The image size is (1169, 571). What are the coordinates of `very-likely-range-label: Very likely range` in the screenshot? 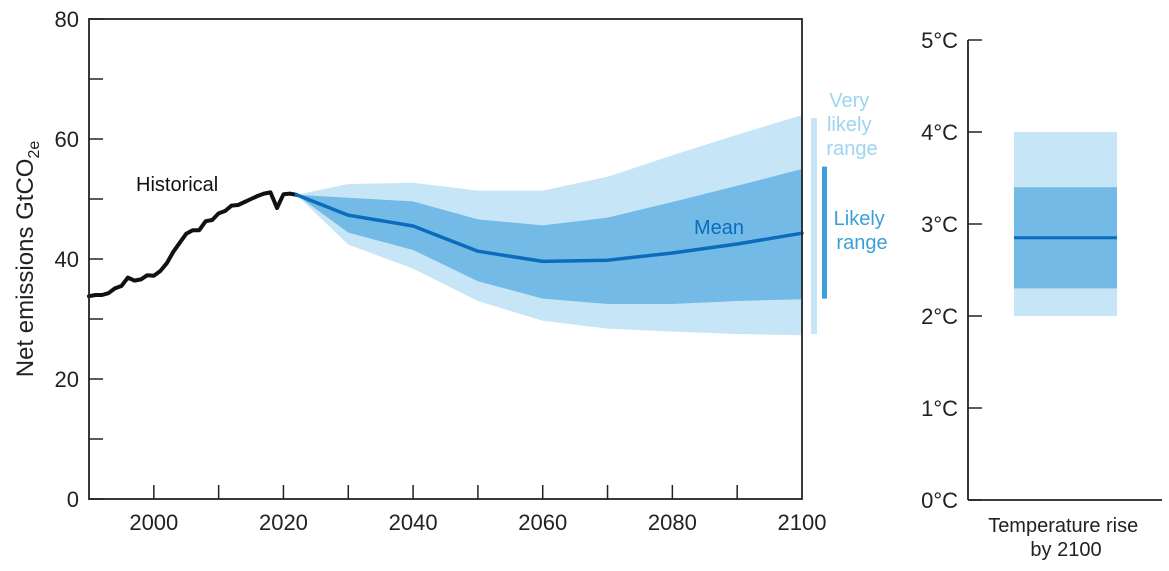 It's located at (851, 125).